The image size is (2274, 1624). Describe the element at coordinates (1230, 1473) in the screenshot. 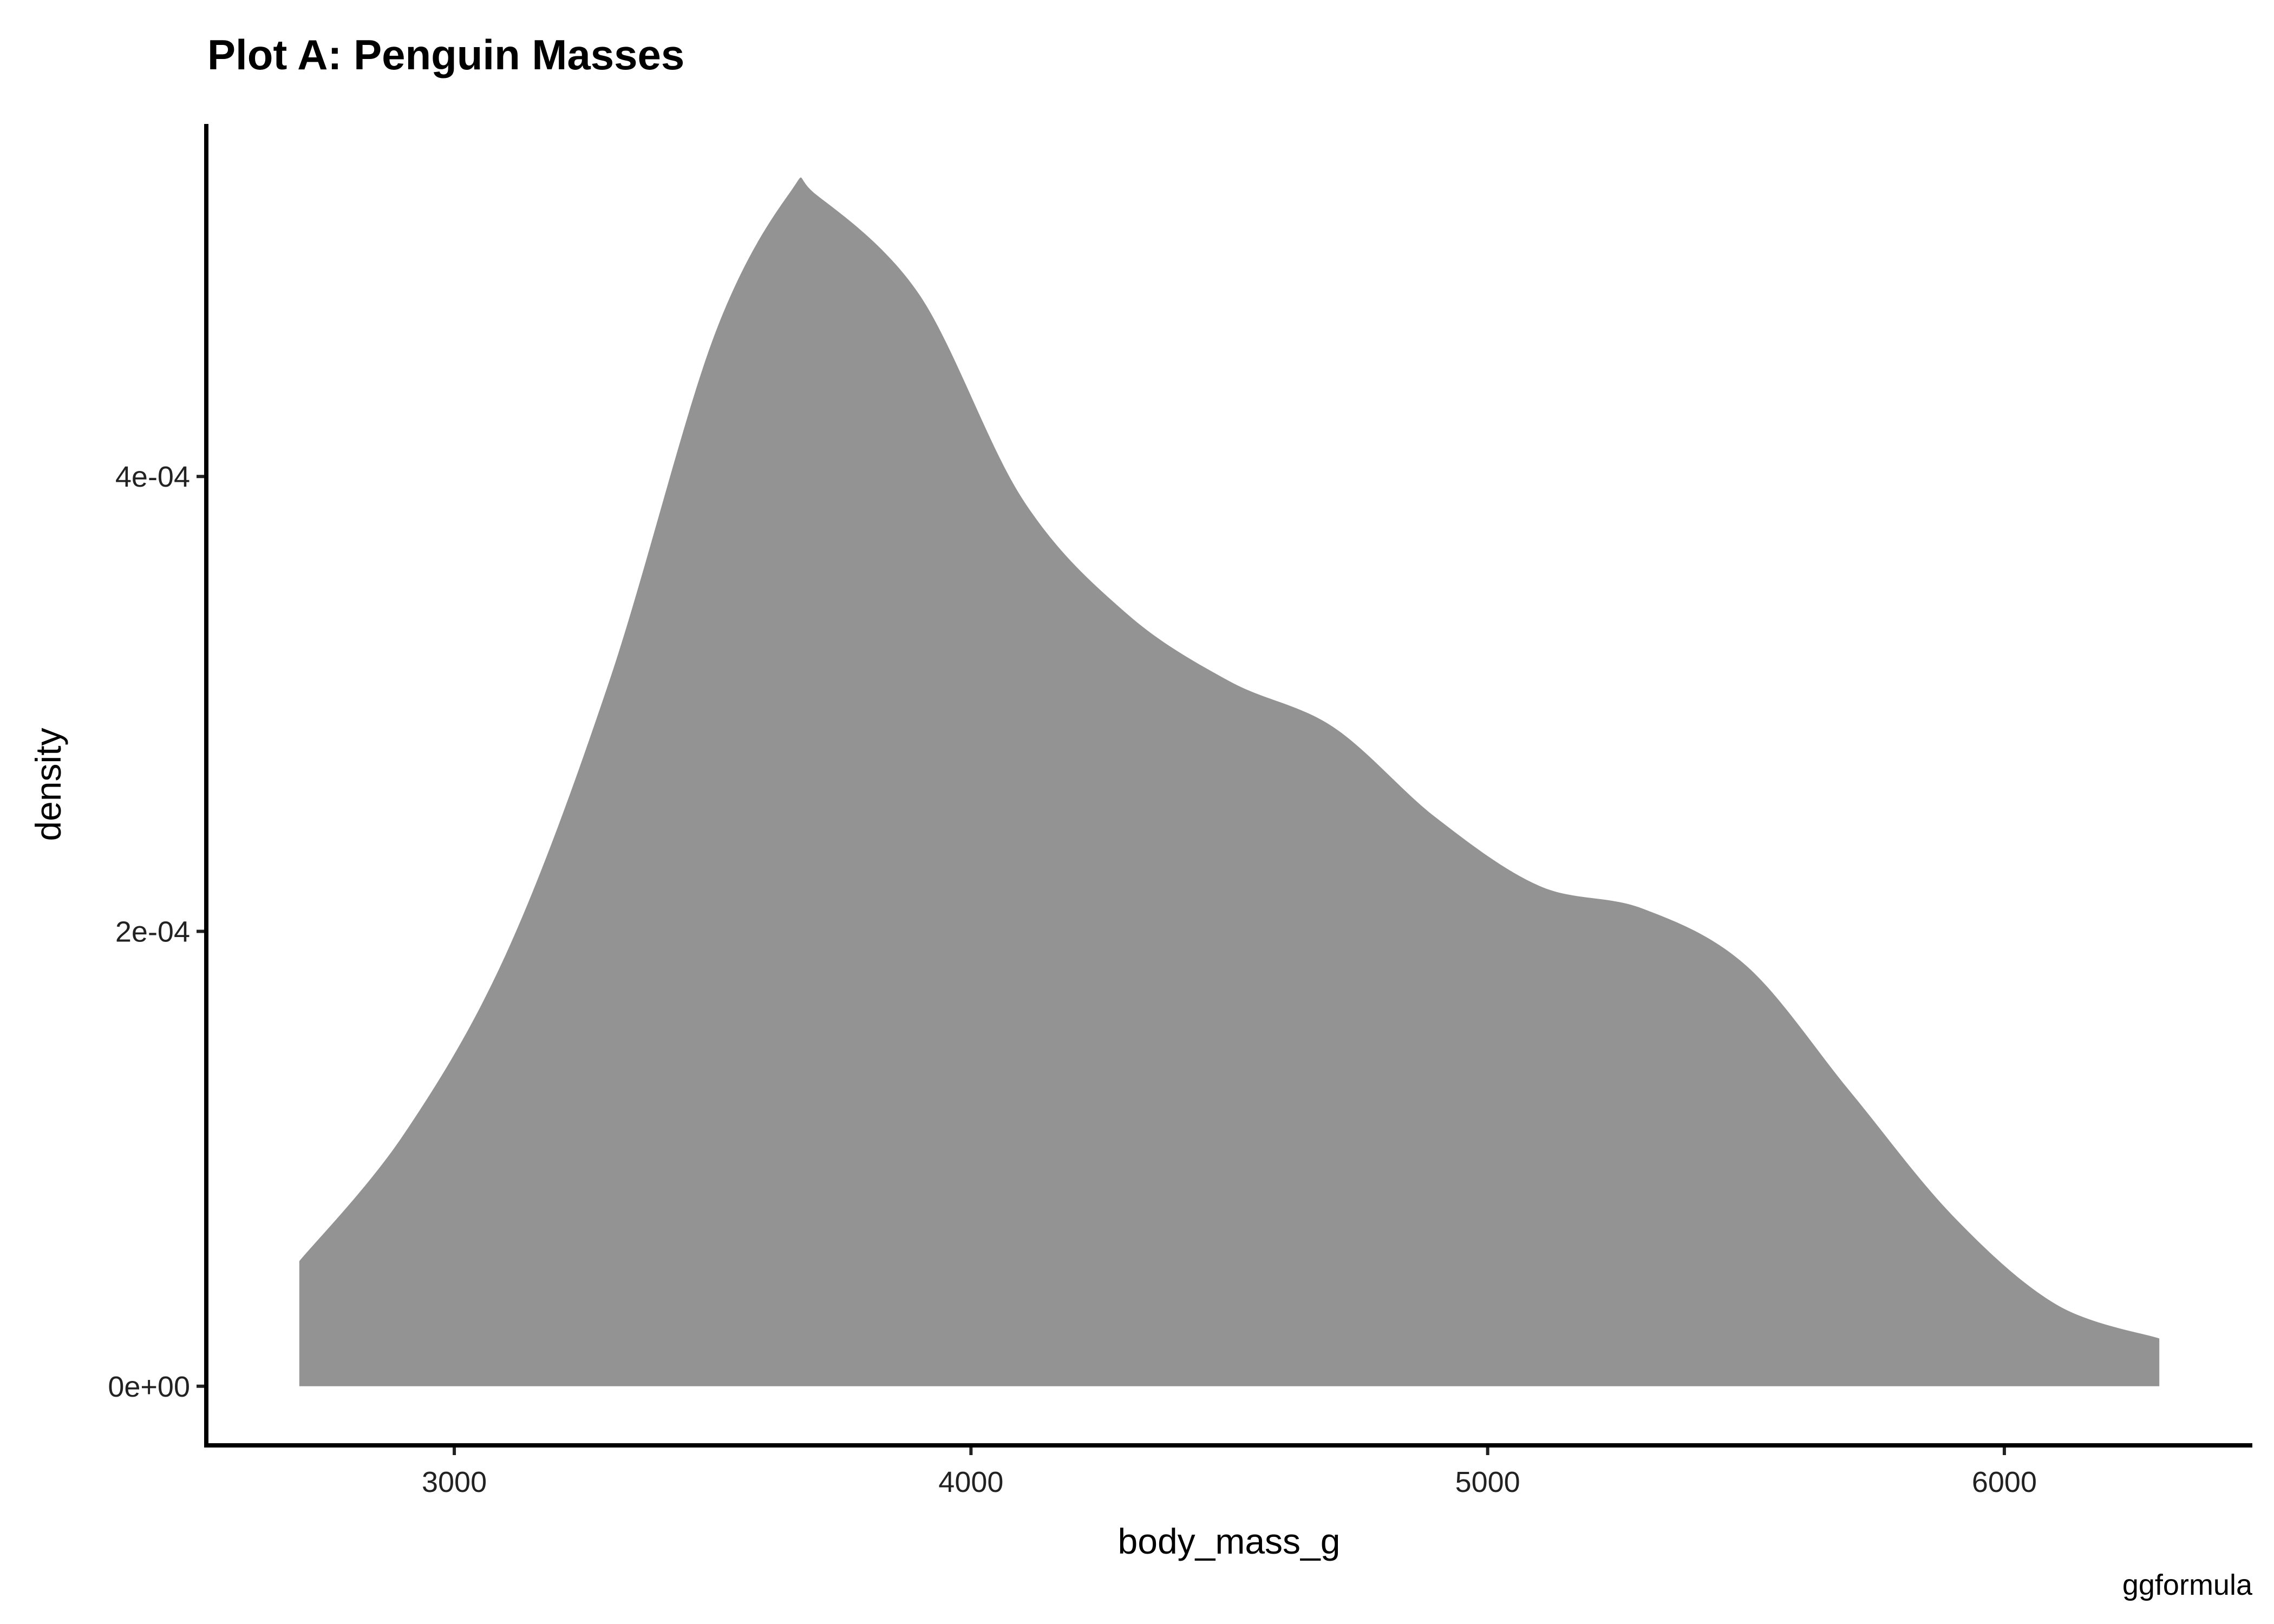

I see `x-axis-ticks: 3000 4000 5000 6000` at that location.